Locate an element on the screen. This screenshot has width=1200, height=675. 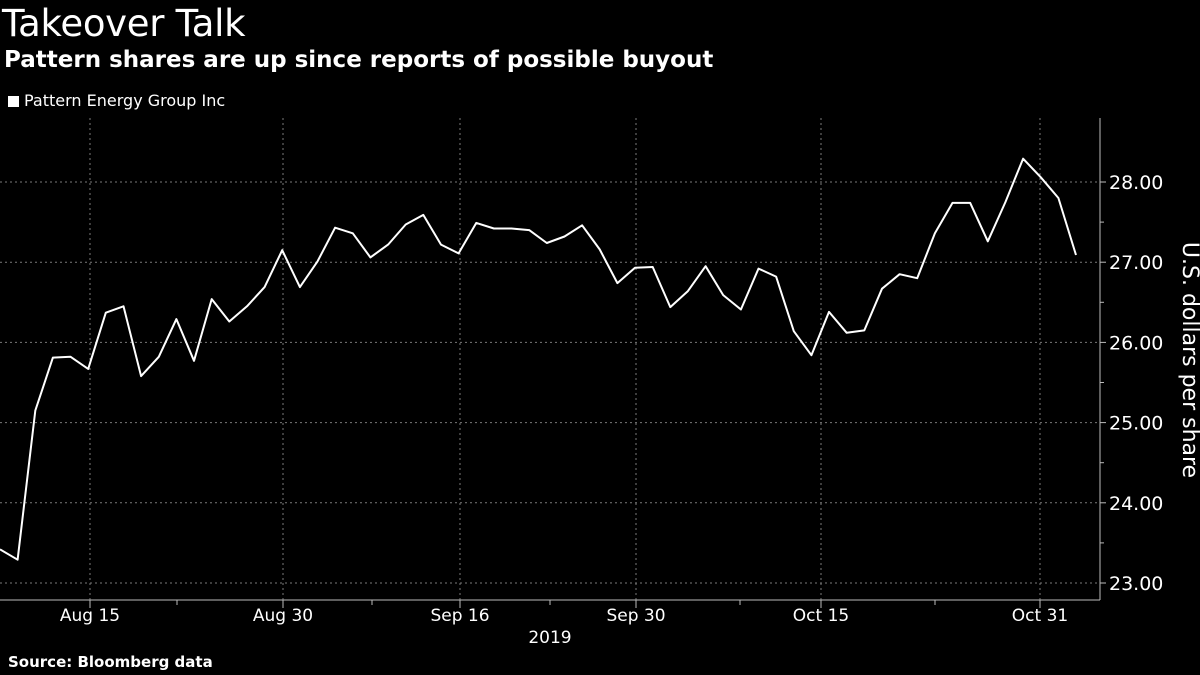
y-tick-label: 23.00 is located at coordinates (1136, 584).